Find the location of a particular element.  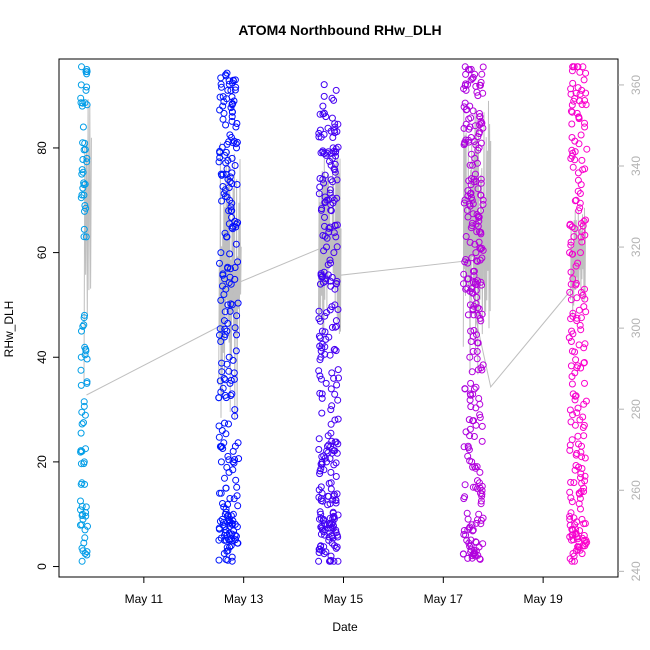

y-tick-label: 80 is located at coordinates (42, 148).